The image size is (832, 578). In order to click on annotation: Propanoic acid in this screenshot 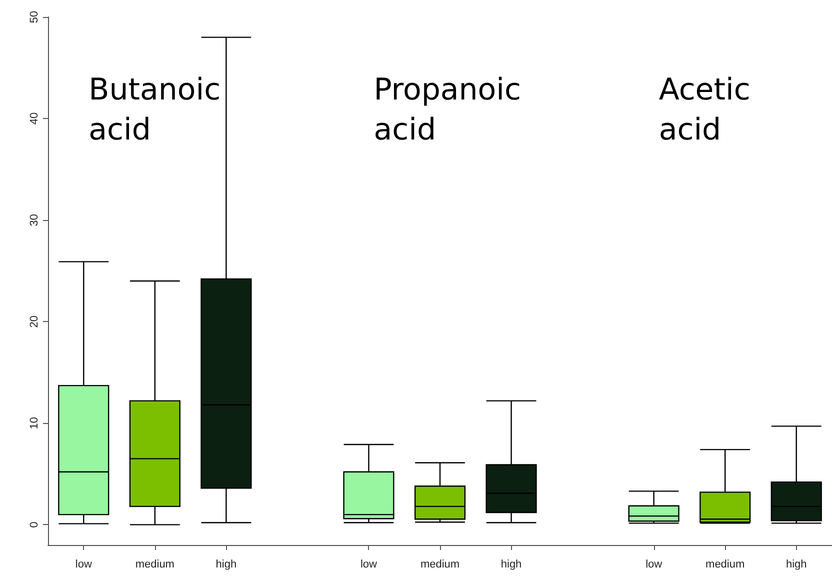, I will do `click(452, 110)`.